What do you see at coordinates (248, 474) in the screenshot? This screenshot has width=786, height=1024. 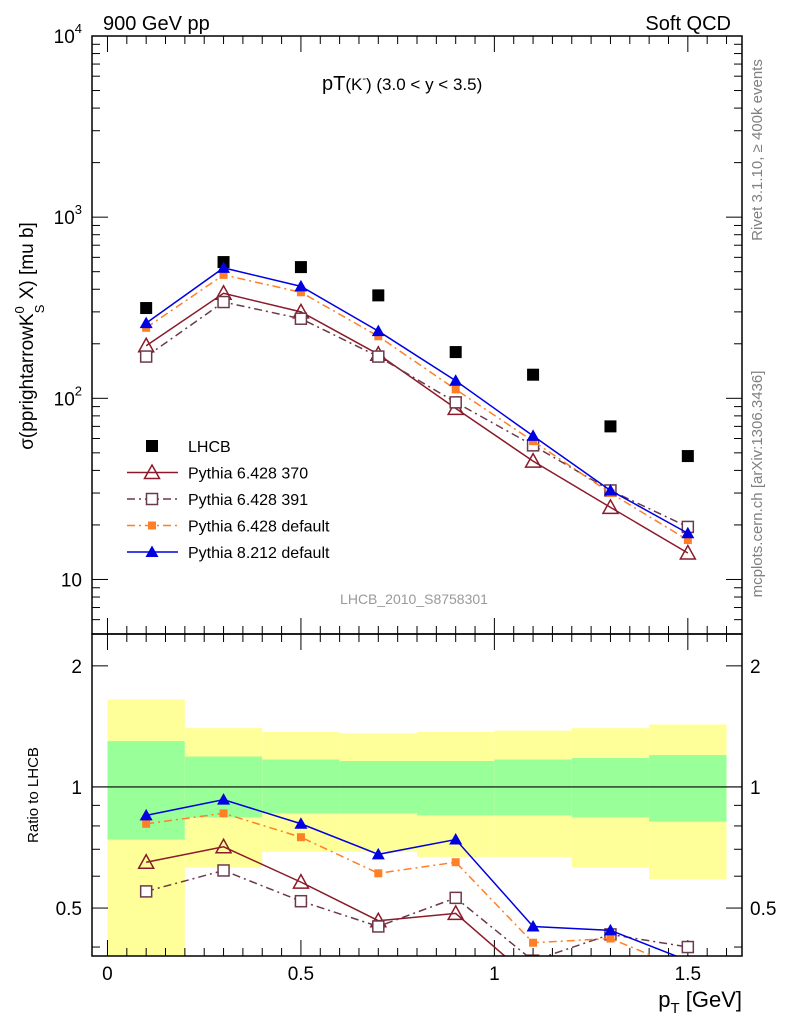 I see `legend-label-py370: Pythia 6.428 370` at bounding box center [248, 474].